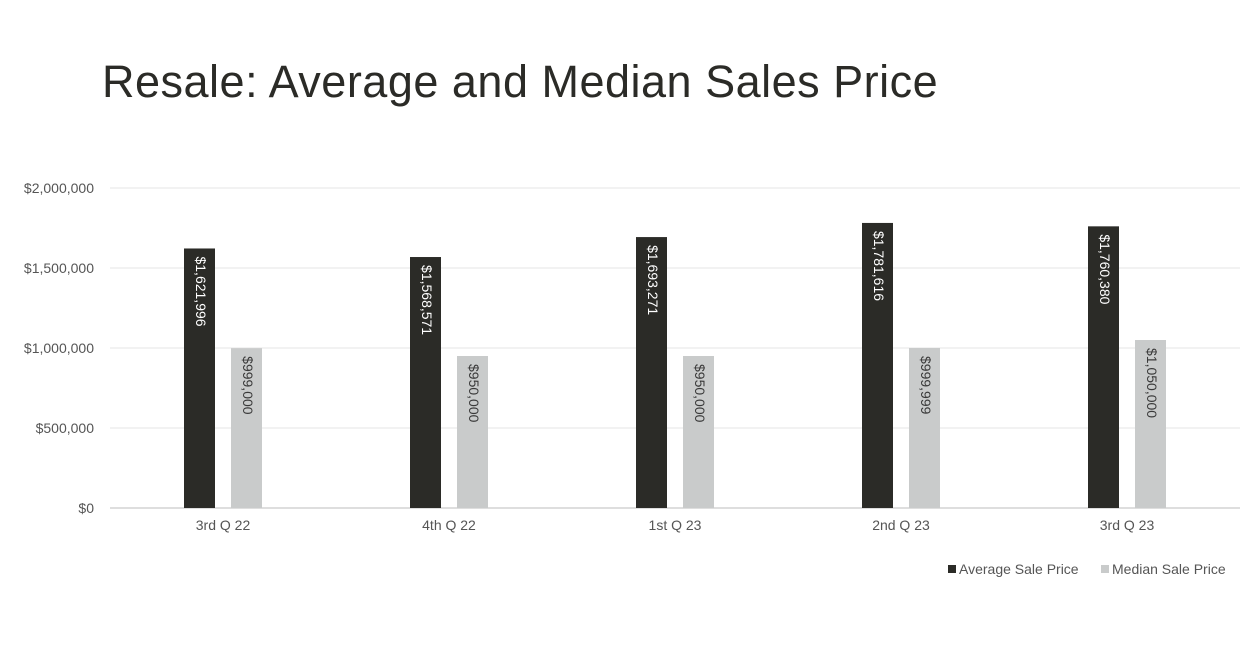 This screenshot has width=1260, height=660. I want to click on x-tick-label: 4th Q 22, so click(449, 525).